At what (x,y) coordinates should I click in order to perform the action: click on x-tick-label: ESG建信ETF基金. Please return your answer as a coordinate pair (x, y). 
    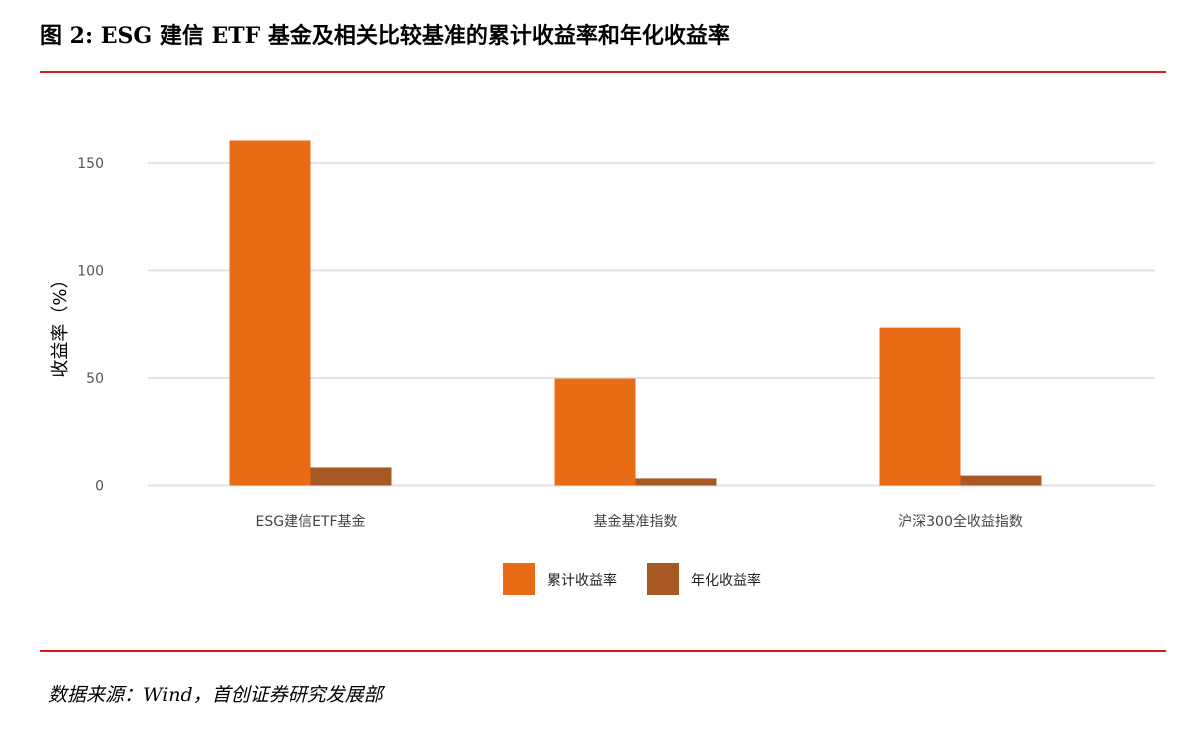
    Looking at the image, I should click on (310, 521).